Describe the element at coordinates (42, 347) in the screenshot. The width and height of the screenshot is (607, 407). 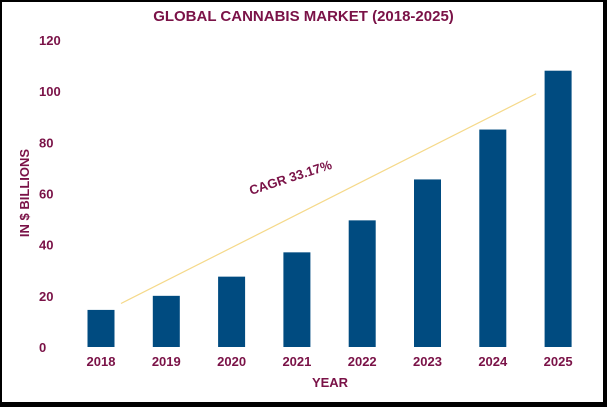
I see `y-tick-label: 0` at that location.